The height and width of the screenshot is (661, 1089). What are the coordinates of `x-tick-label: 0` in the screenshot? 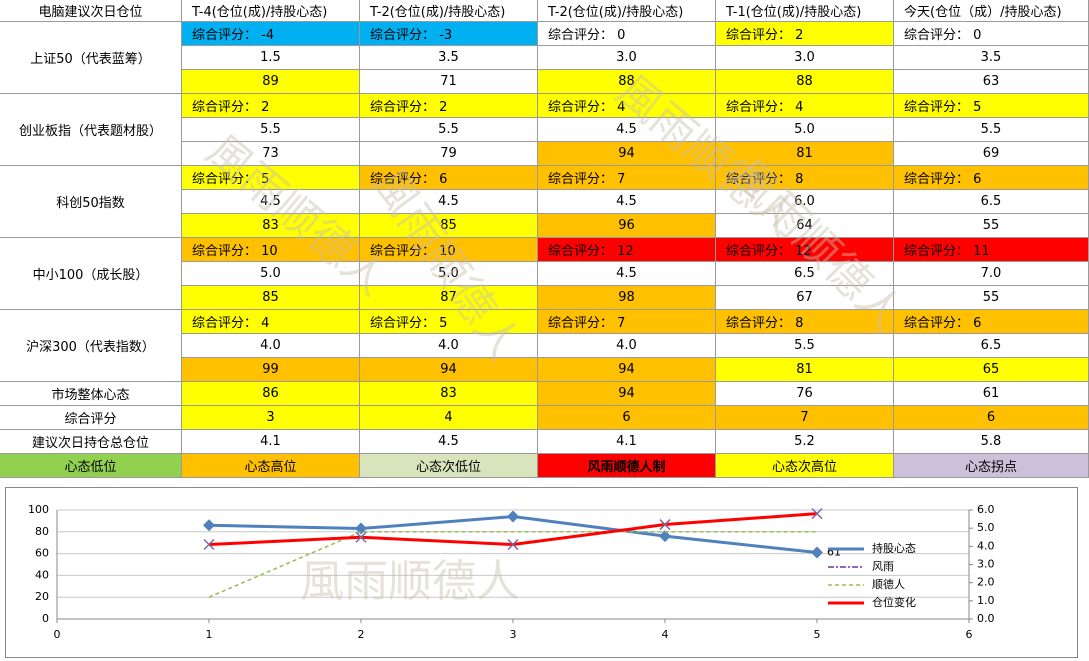 It's located at (57, 634).